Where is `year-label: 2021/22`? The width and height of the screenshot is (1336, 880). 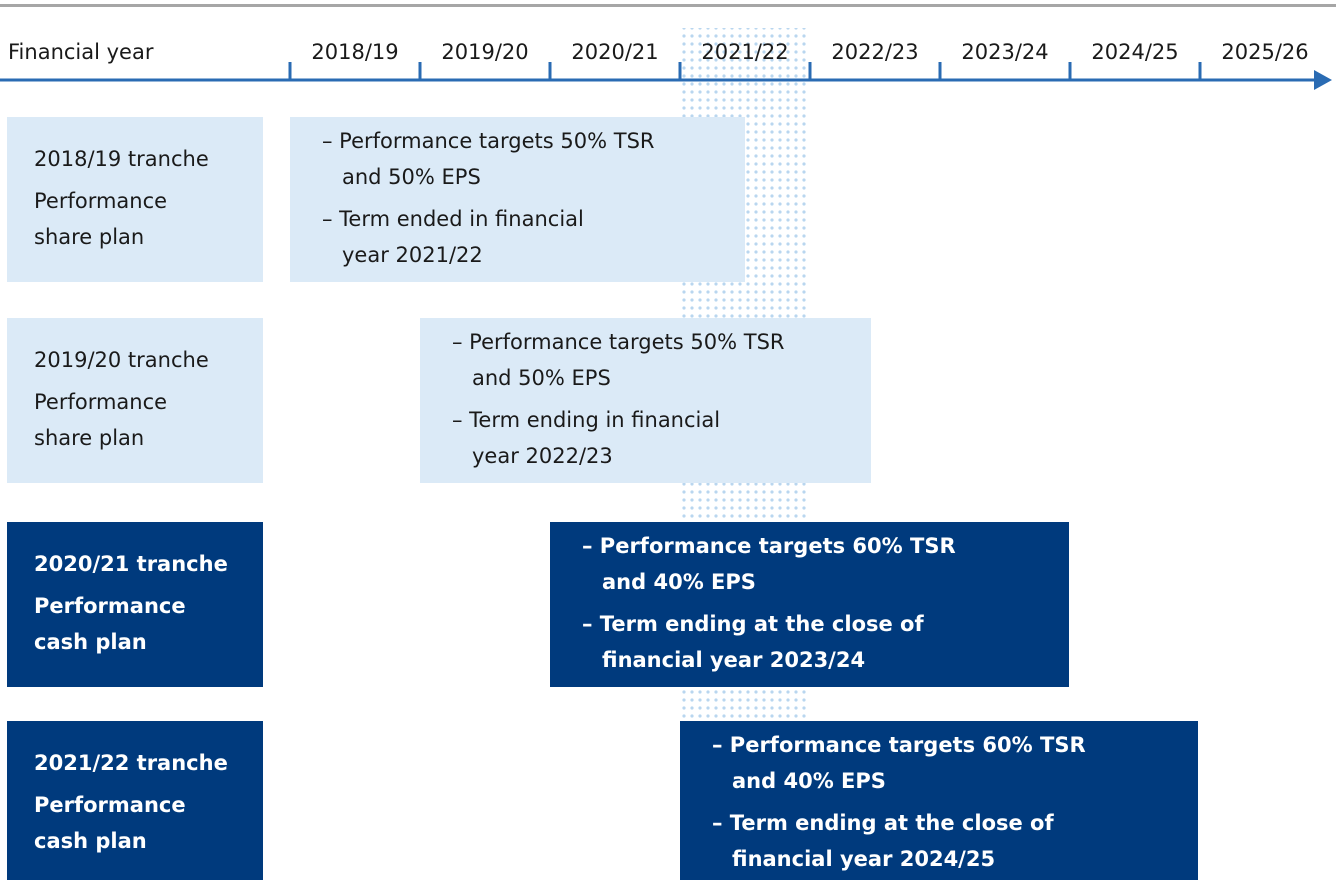
year-label: 2021/22 is located at coordinates (744, 52).